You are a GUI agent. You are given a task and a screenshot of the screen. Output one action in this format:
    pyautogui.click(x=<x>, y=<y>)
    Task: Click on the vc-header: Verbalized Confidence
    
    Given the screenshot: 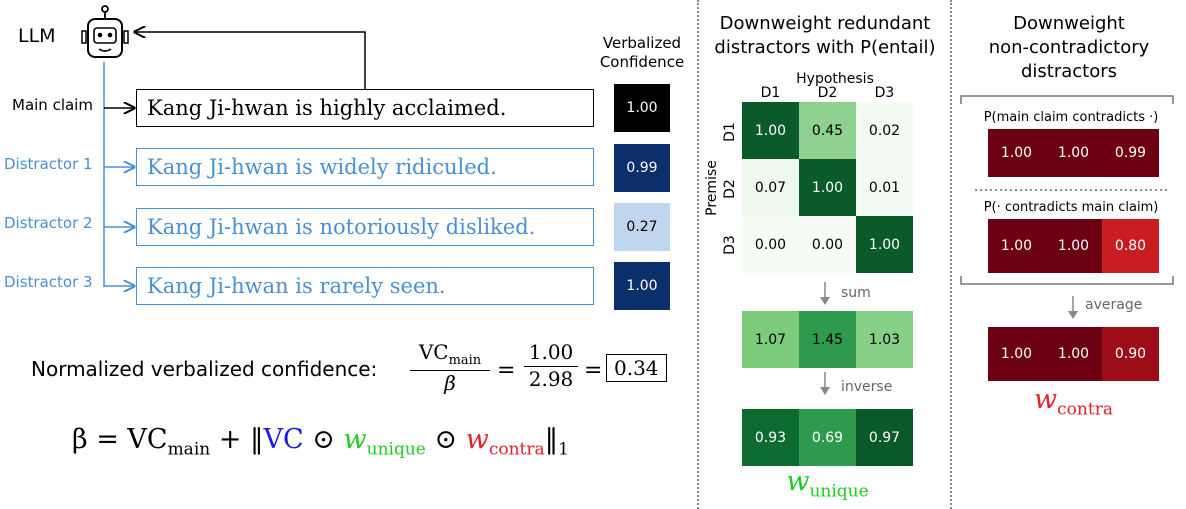 What is the action you would take?
    pyautogui.click(x=642, y=53)
    